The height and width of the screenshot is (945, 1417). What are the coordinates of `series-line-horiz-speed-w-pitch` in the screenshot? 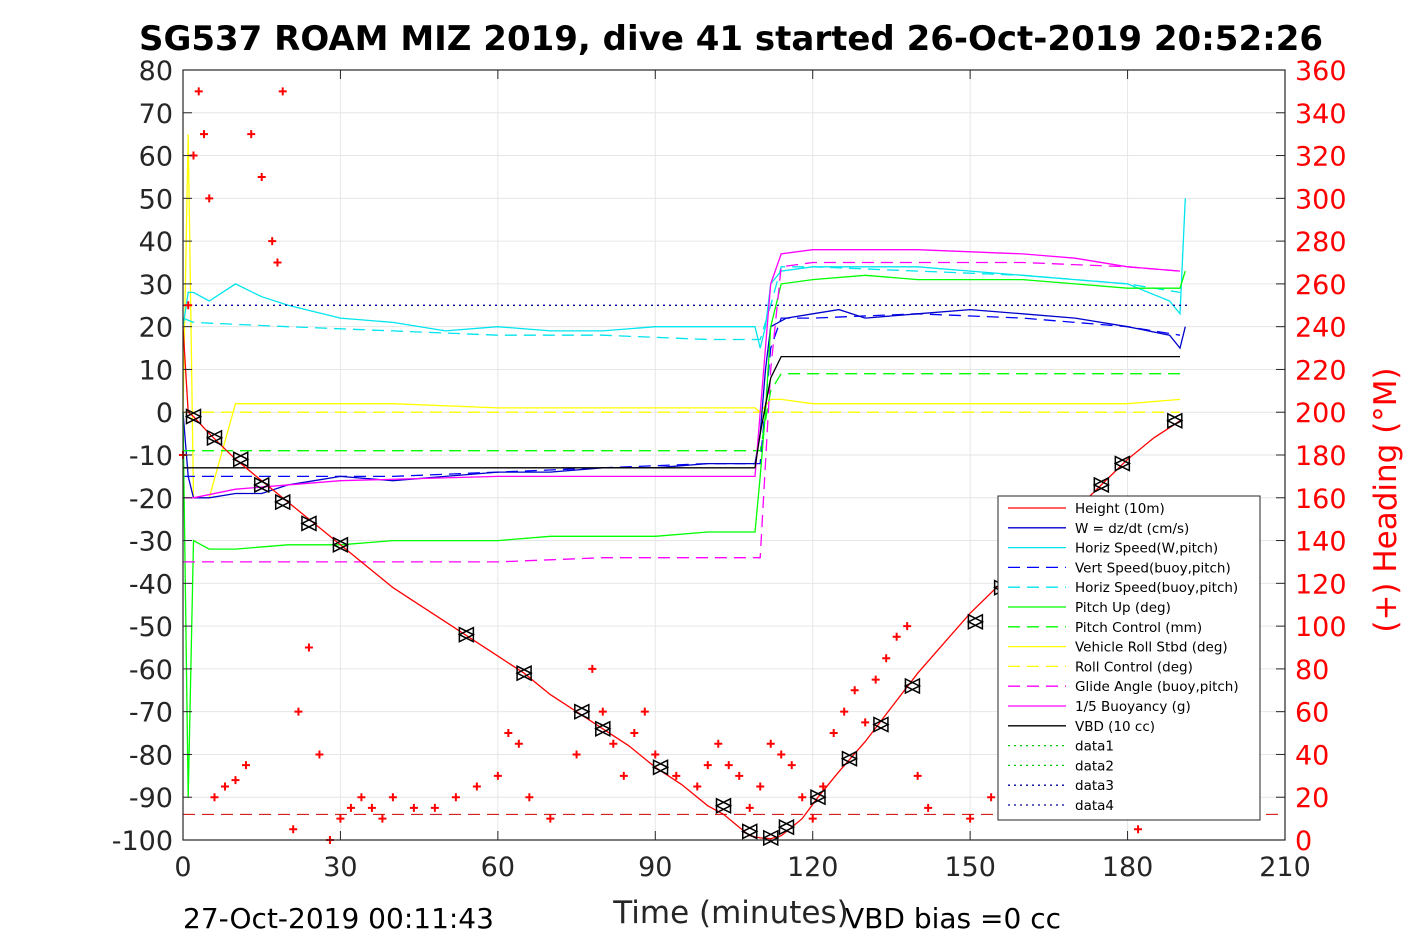 It's located at (684, 273).